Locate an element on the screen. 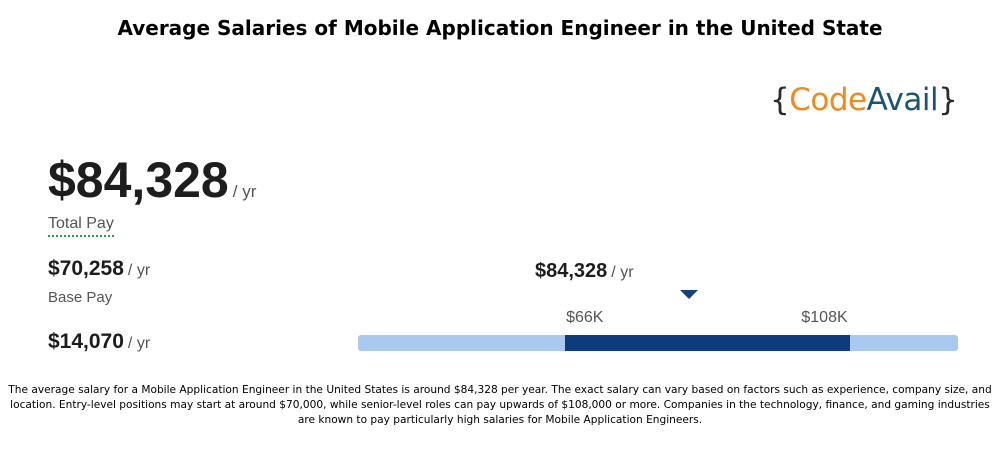 The height and width of the screenshot is (450, 1000). additional-pay-amount: $14,070 is located at coordinates (86, 341).